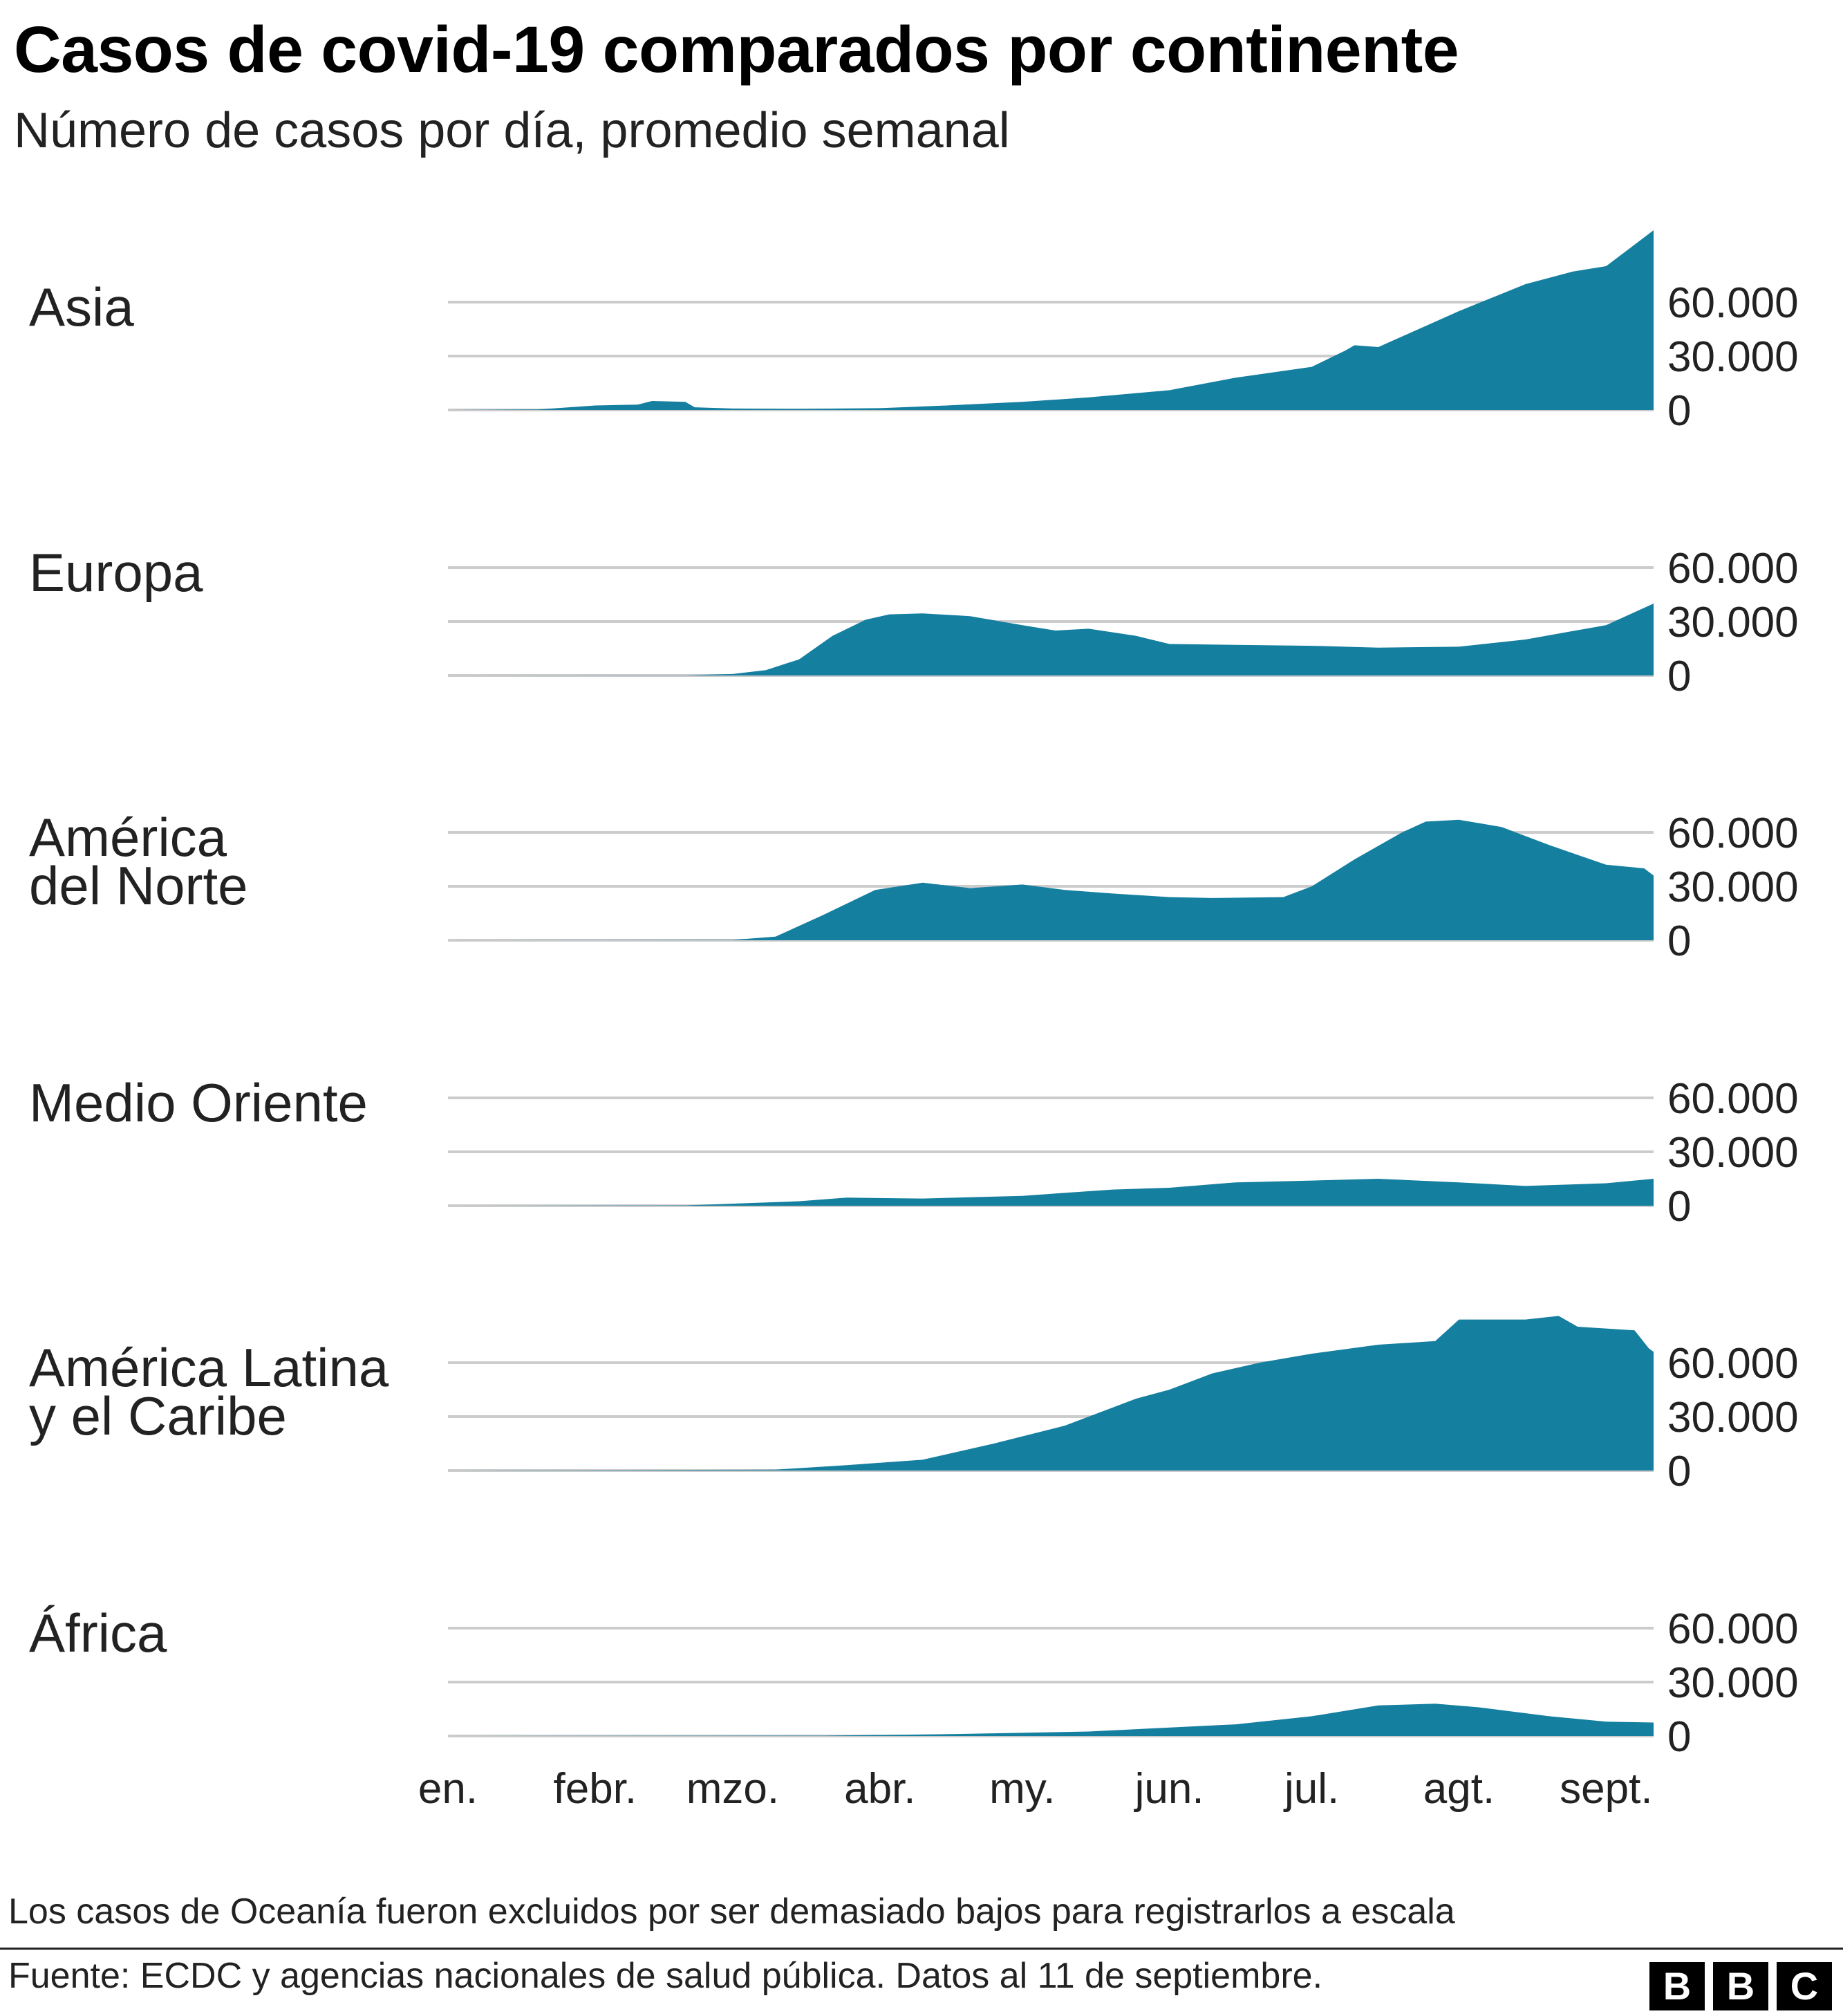  Describe the element at coordinates (595, 1789) in the screenshot. I see `x-tick-label: febr.` at that location.